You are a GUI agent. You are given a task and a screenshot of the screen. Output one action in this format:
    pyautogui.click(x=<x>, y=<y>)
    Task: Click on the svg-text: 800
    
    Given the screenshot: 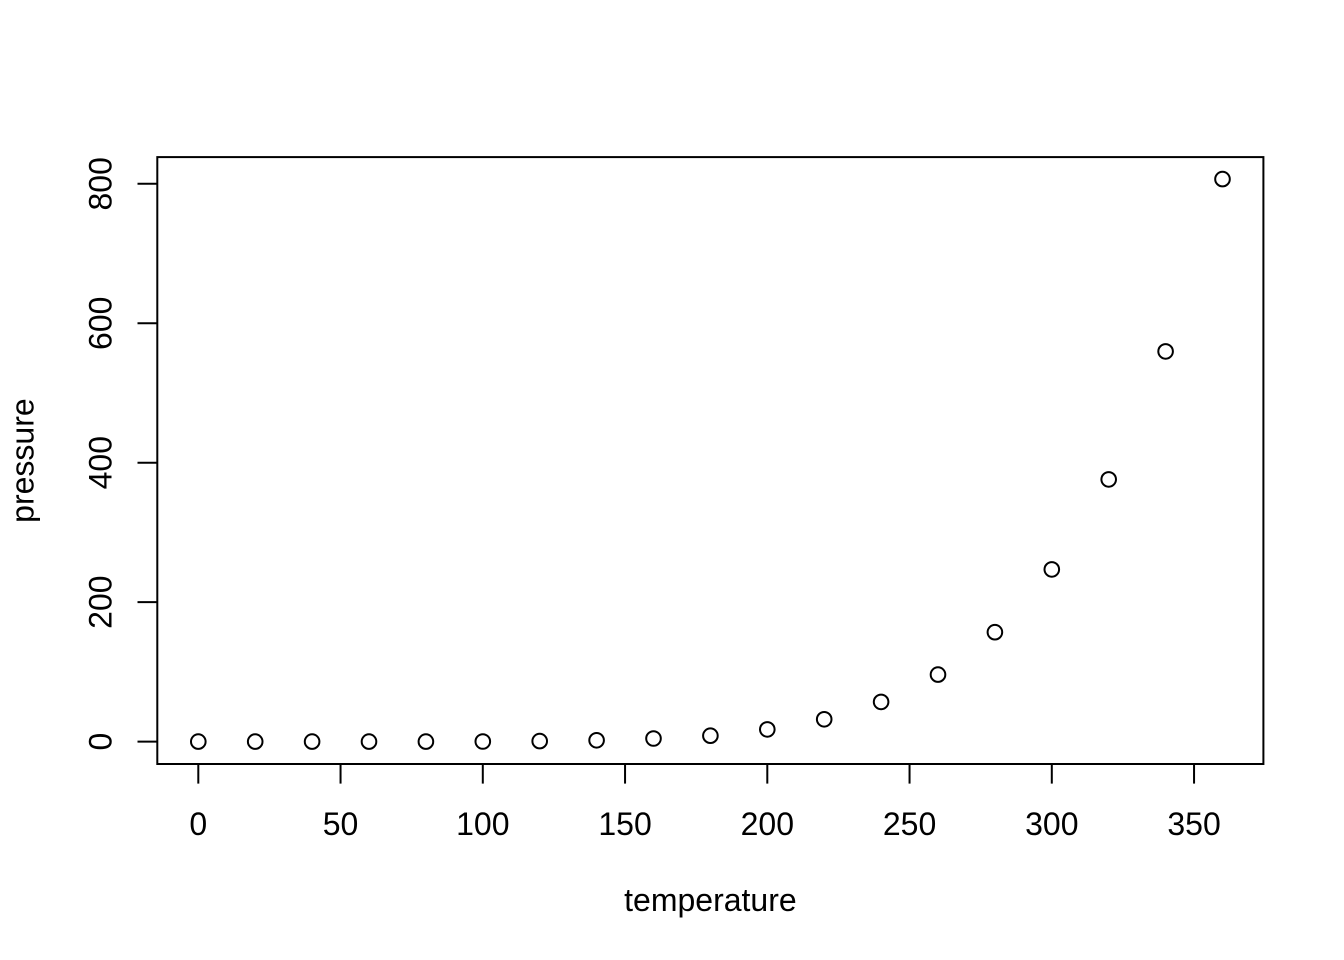 What is the action you would take?
    pyautogui.click(x=101, y=183)
    